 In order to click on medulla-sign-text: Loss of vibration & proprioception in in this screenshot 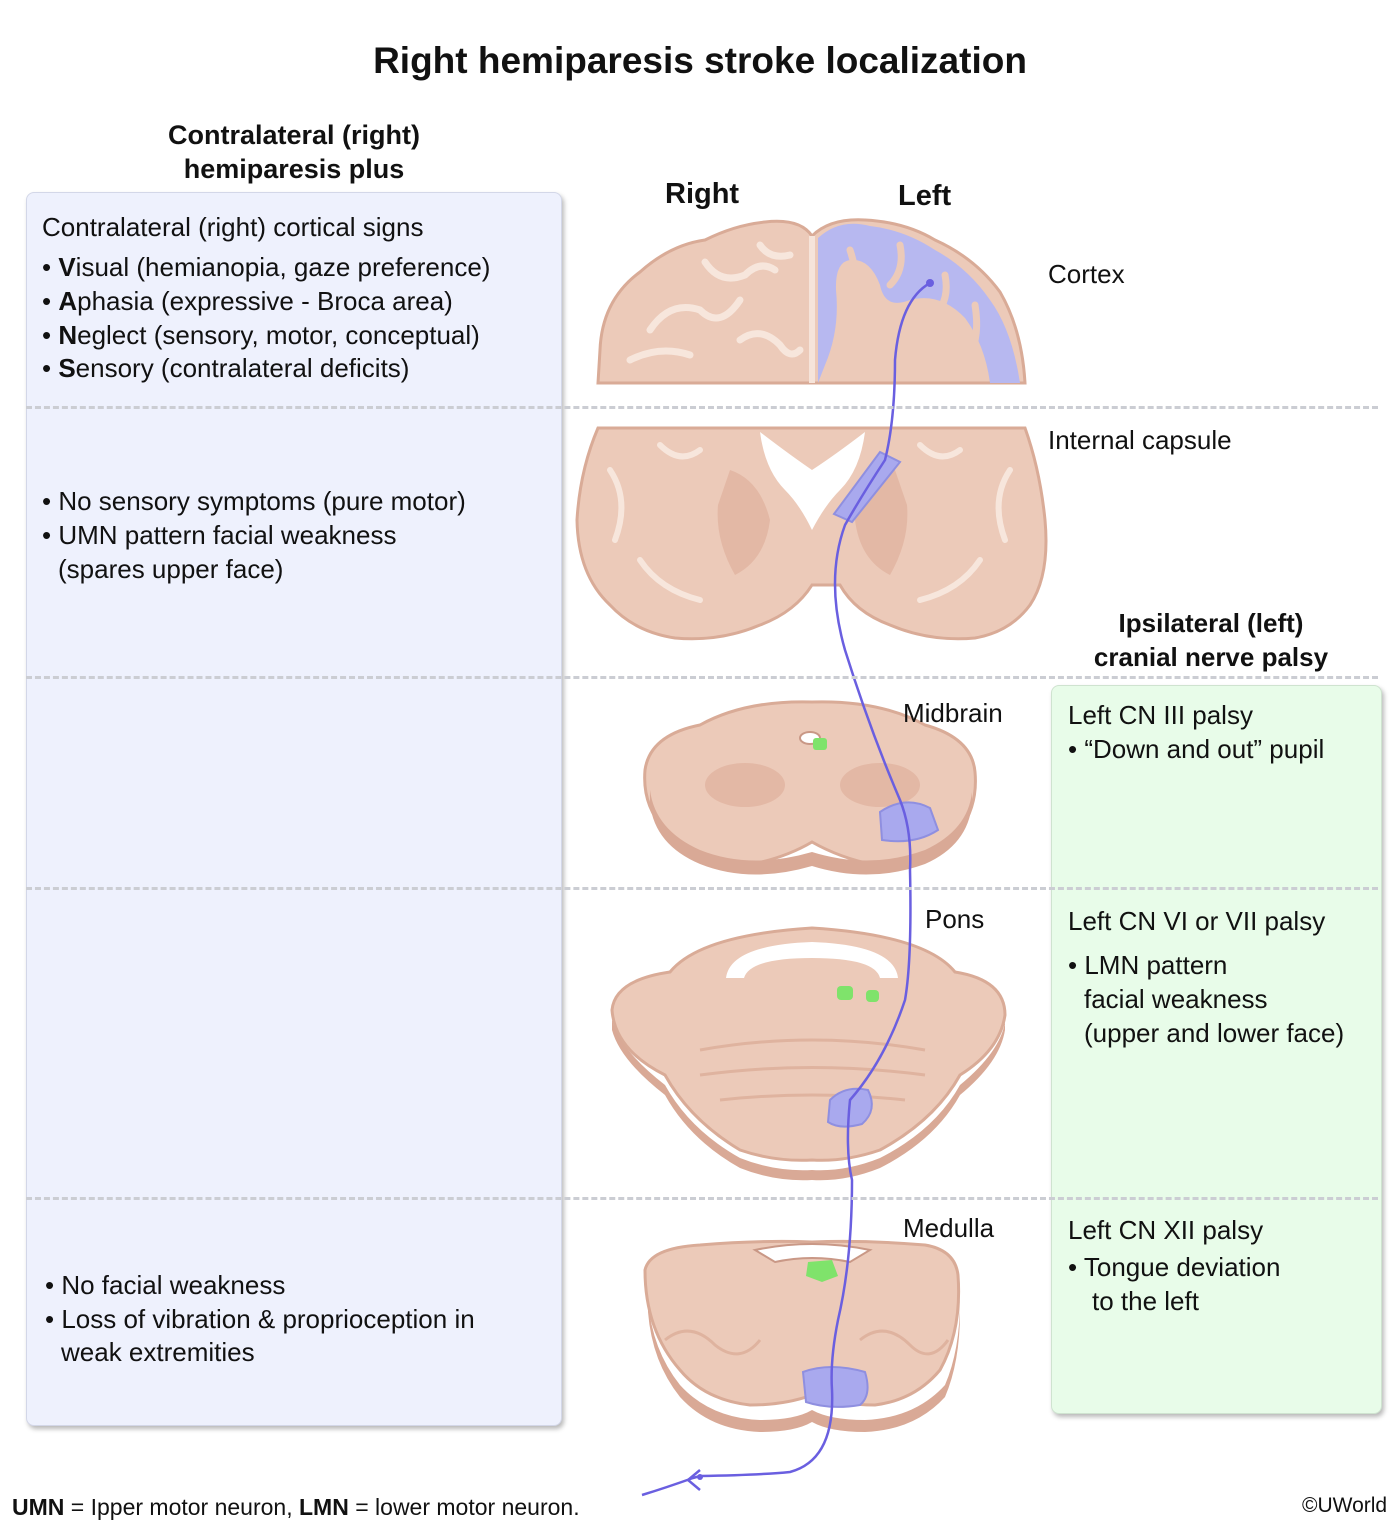, I will do `click(268, 1319)`.